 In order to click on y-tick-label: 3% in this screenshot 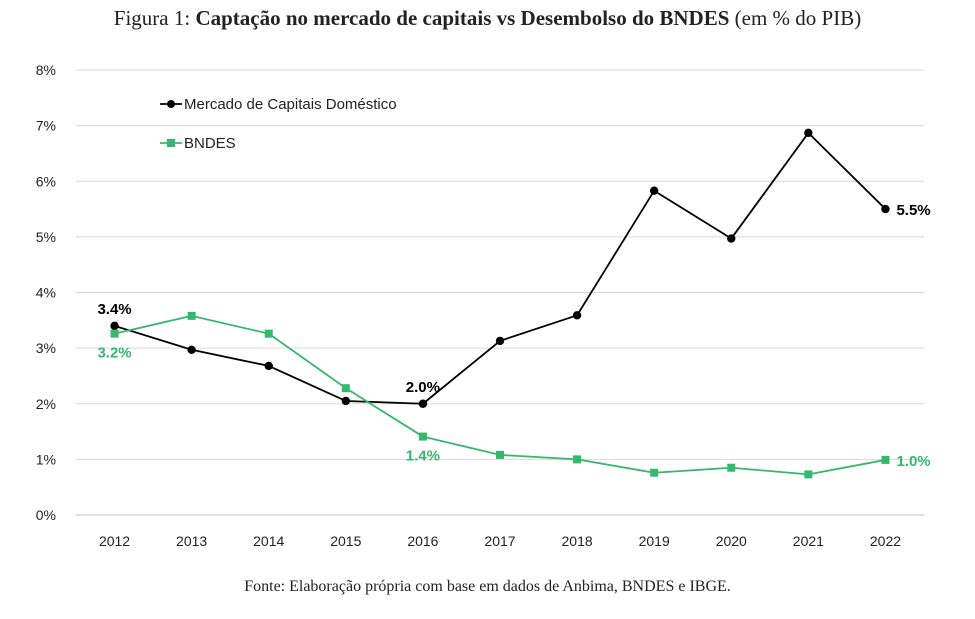, I will do `click(46, 348)`.